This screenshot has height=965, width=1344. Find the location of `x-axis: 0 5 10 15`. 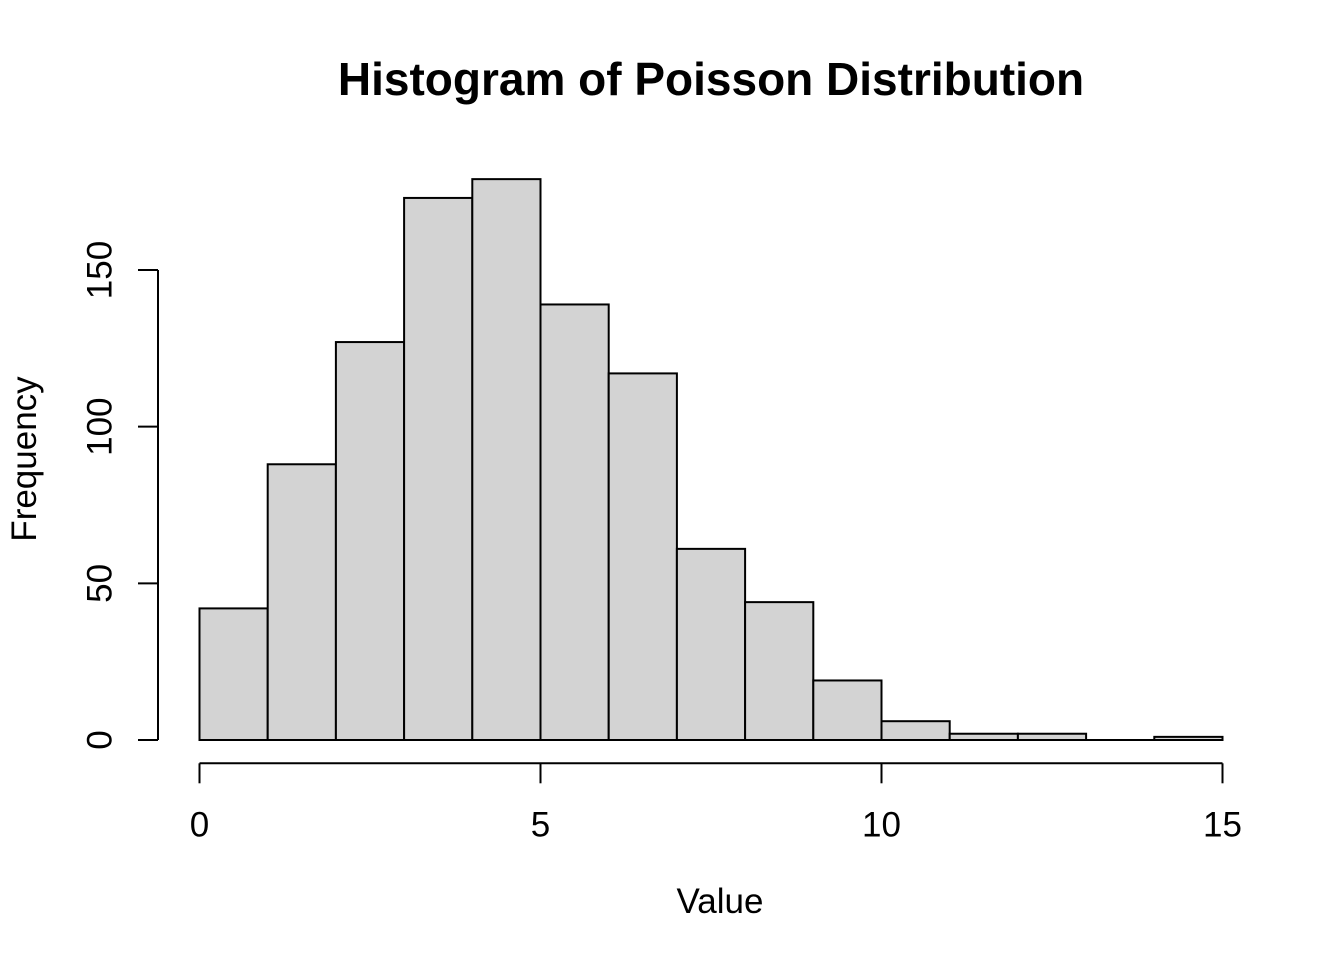

x-axis: 0 5 10 15 is located at coordinates (716, 803).